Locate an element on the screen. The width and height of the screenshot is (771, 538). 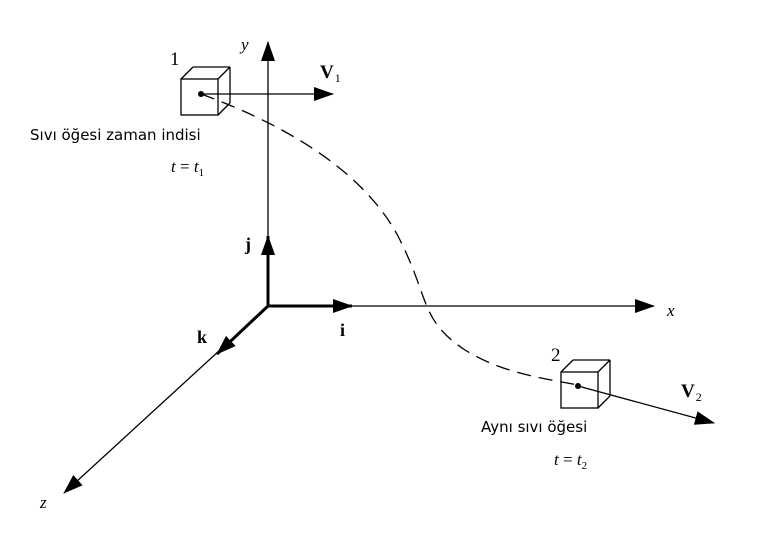
velocity-1-subscript: 1 is located at coordinates (338, 78).